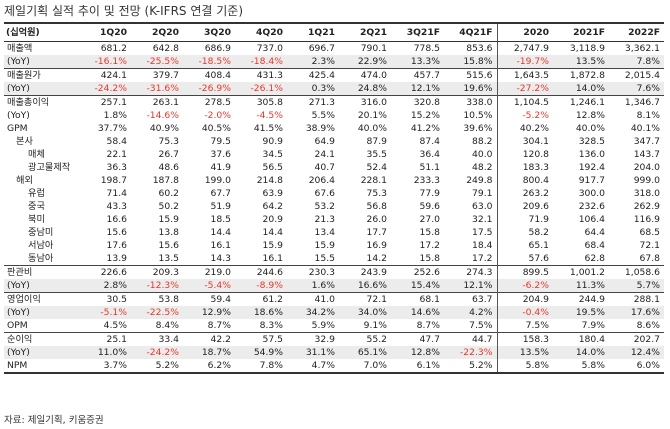  What do you see at coordinates (524, 141) in the screenshot?
I see `cell-value: 304.1` at bounding box center [524, 141].